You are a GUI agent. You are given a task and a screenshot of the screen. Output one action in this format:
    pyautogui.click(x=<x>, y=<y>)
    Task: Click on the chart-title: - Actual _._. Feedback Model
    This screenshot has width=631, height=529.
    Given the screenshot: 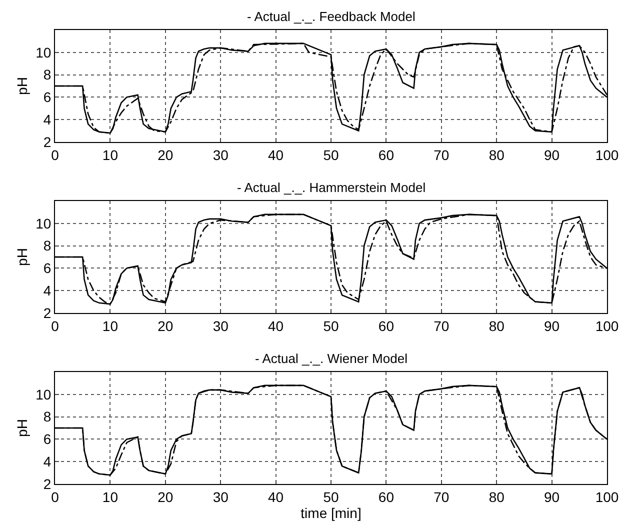 What is the action you would take?
    pyautogui.click(x=331, y=16)
    